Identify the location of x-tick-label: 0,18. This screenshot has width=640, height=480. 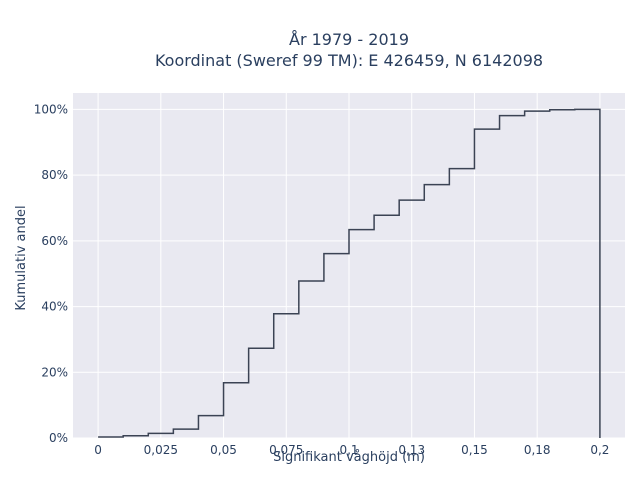
(537, 450).